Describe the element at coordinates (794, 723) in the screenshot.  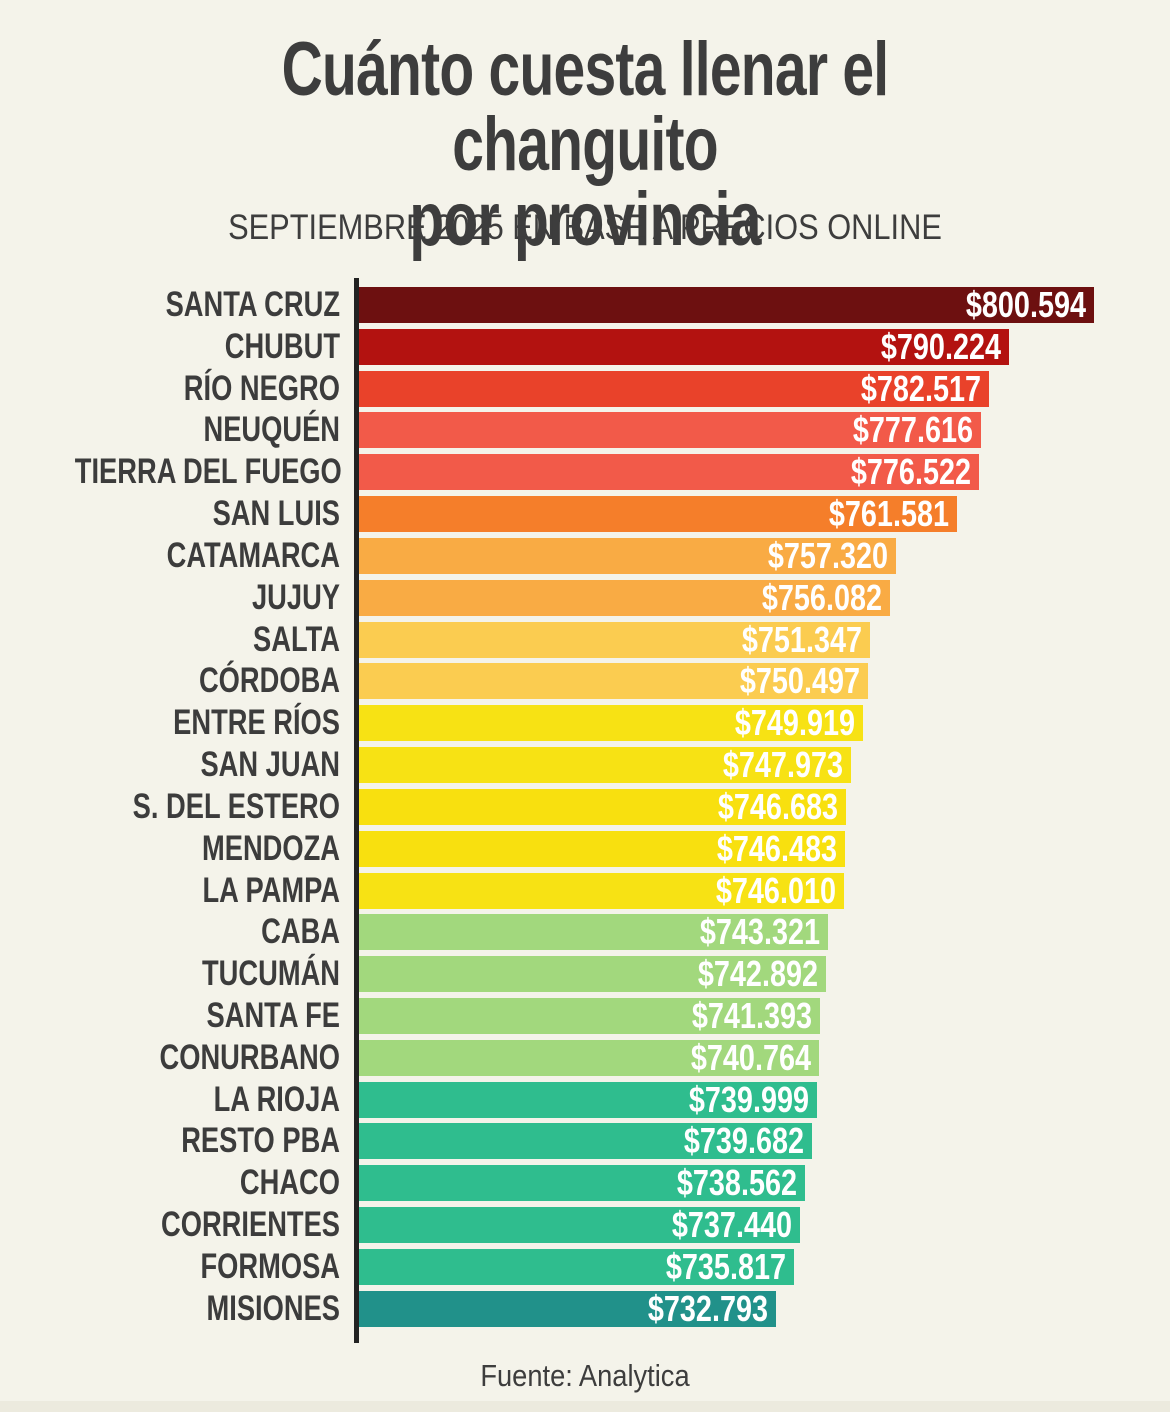
I see `value-label: $749.919` at that location.